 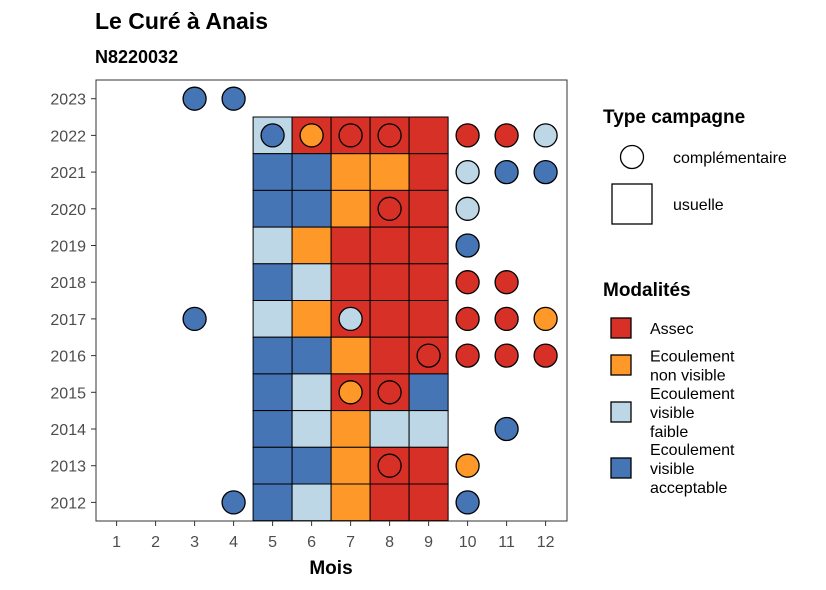 I want to click on legend-label-nonvisible: non visible, so click(x=688, y=376).